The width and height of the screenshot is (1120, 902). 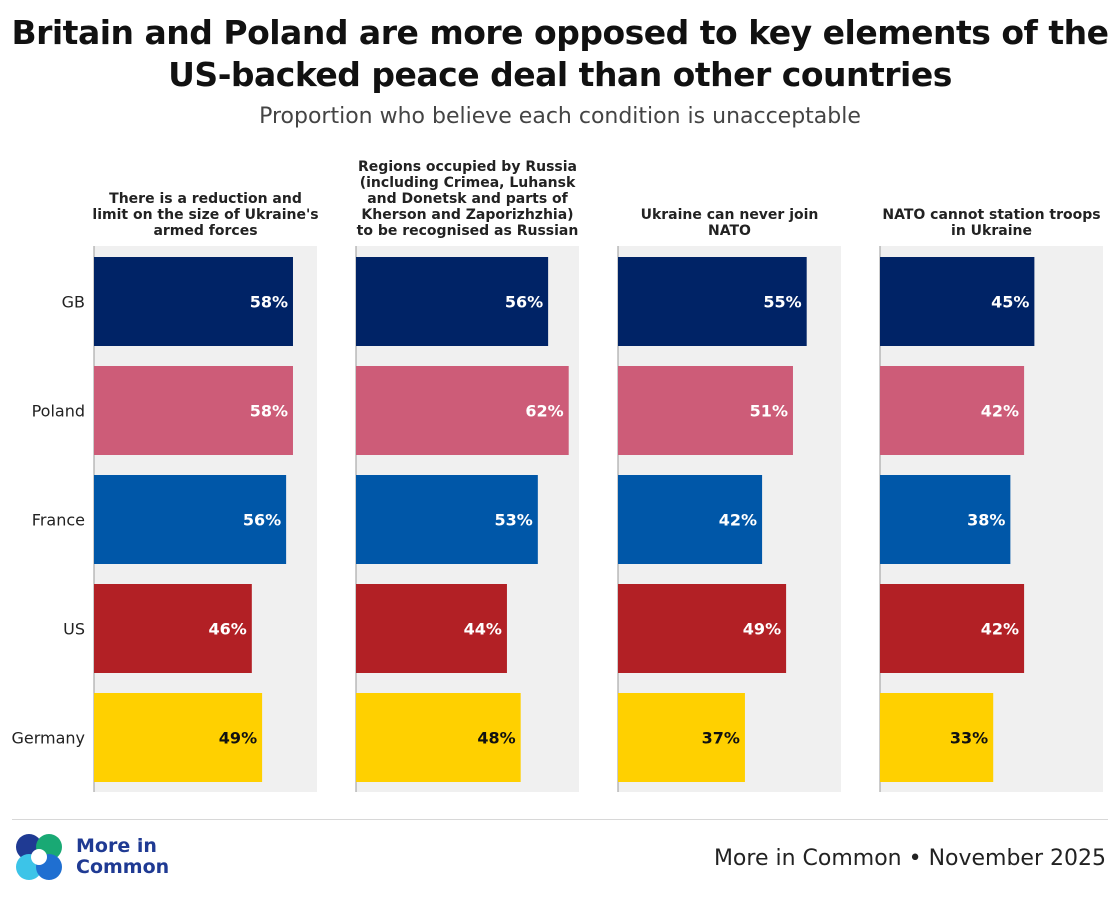 I want to click on bar-label-panel-2-poland: 62%, so click(x=544, y=411).